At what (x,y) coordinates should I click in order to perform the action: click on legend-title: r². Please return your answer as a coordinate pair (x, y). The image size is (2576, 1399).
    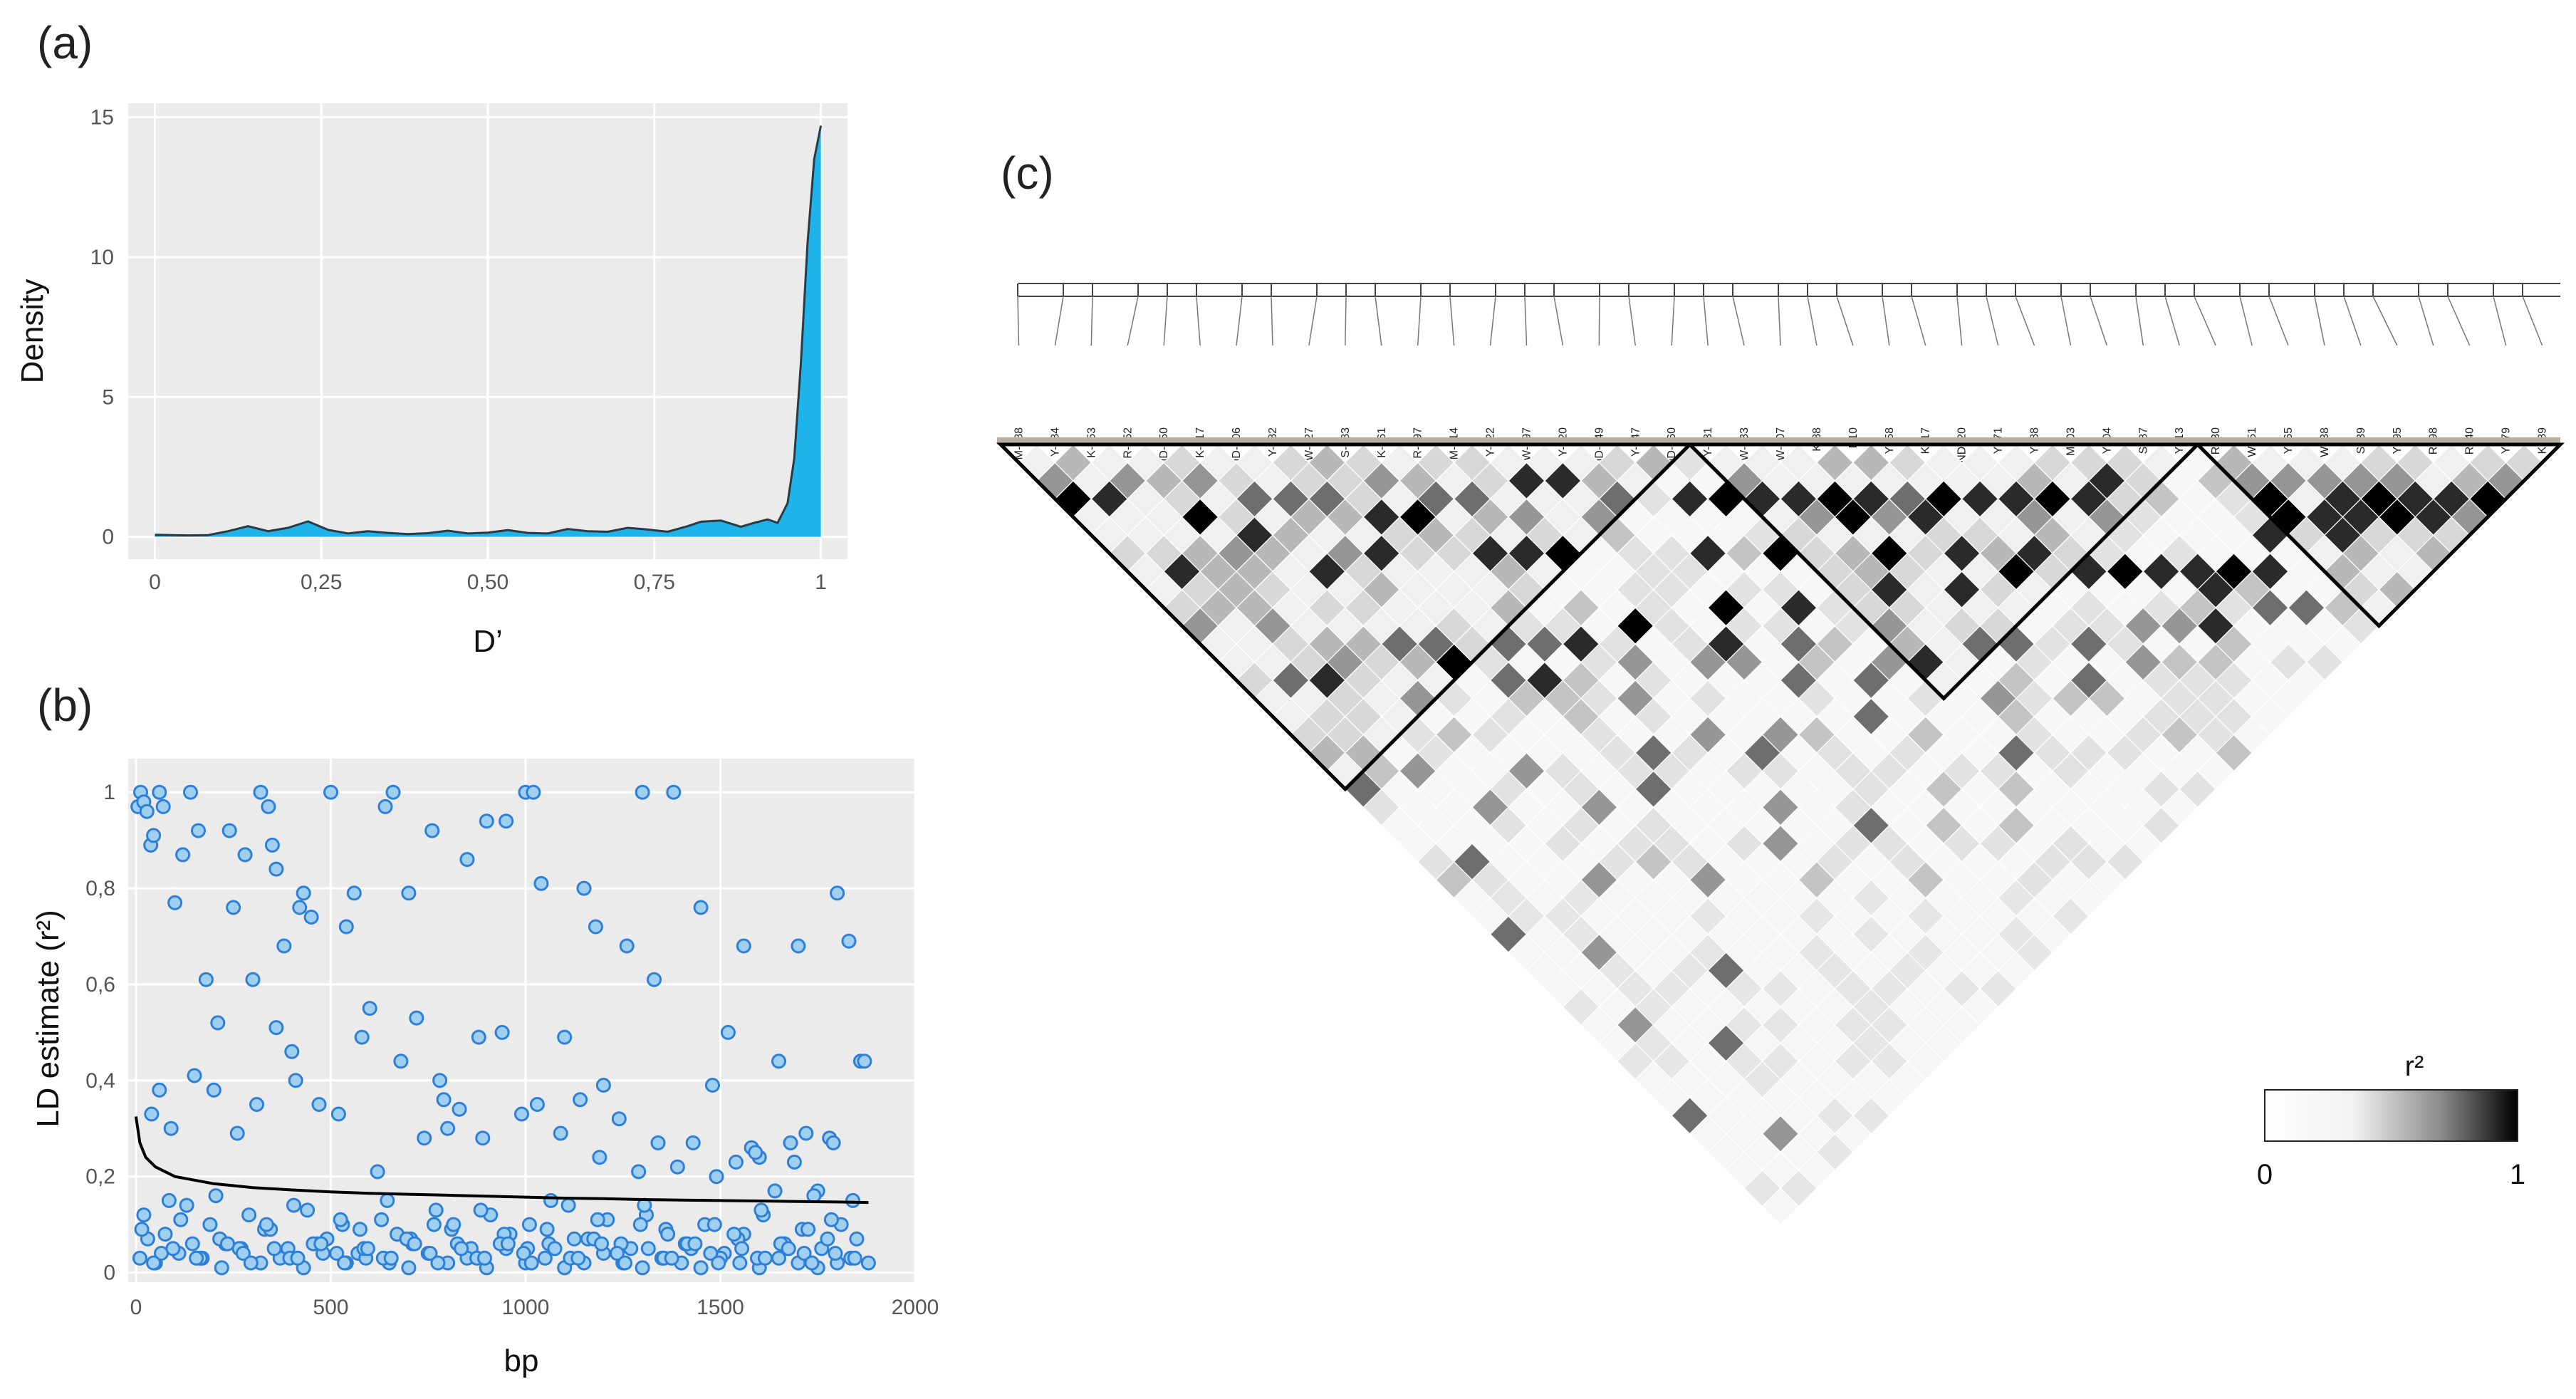
    Looking at the image, I should click on (2414, 1066).